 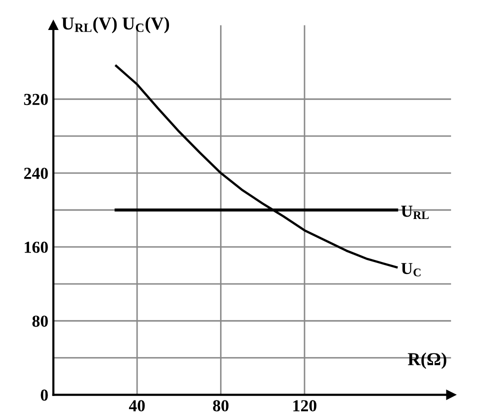 What do you see at coordinates (116, 25) in the screenshot?
I see `y-axis-title: U$_{RL}$(V) U$_{C}$(V)` at bounding box center [116, 25].